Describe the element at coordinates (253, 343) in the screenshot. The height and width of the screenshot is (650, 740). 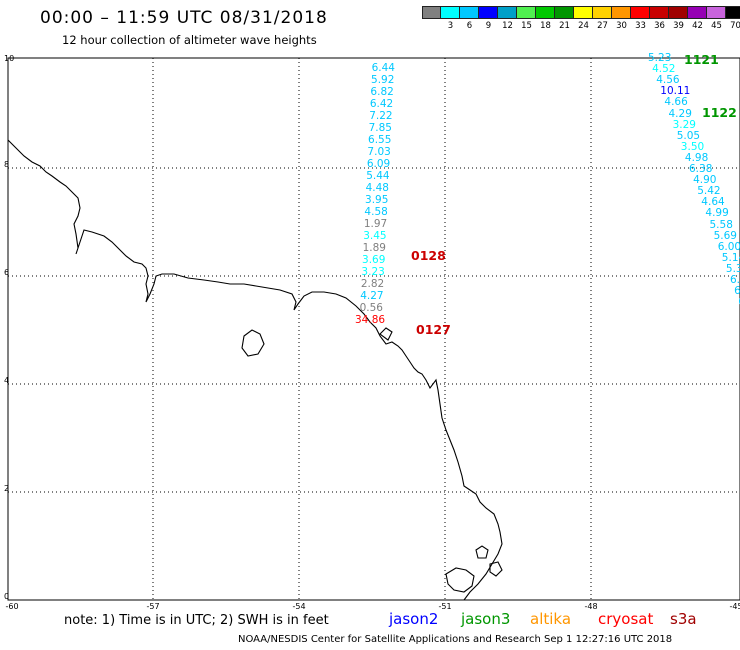
I see `island-lake` at that location.